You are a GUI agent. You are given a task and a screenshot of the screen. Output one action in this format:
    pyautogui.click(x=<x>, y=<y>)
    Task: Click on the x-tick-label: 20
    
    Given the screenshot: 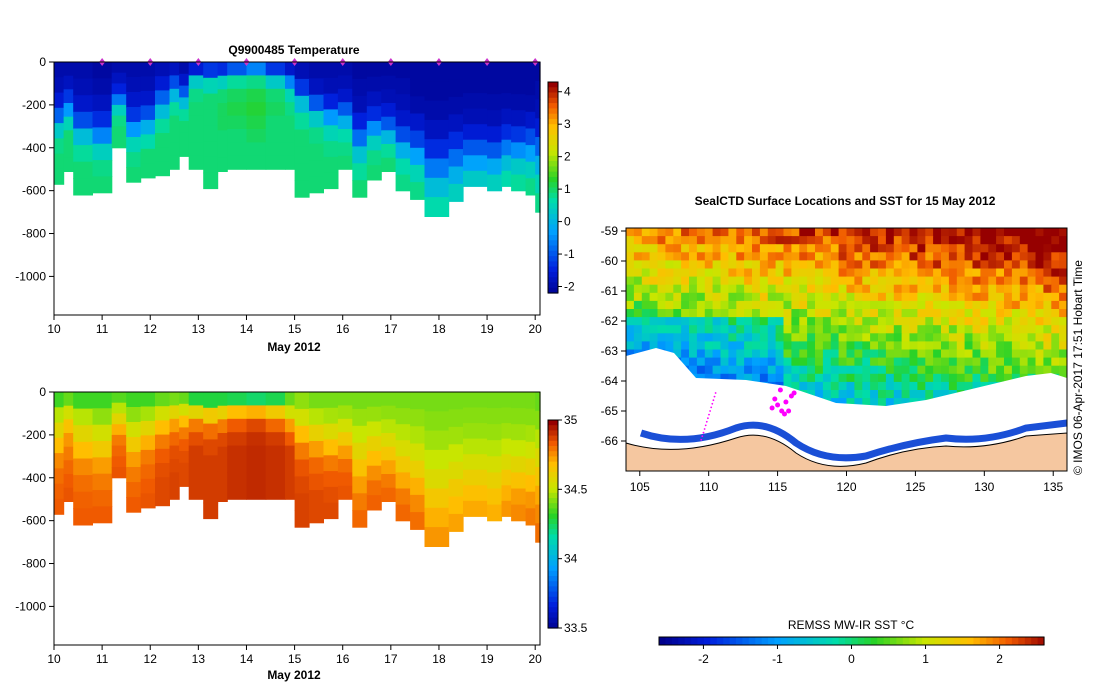 What is the action you would take?
    pyautogui.click(x=536, y=659)
    